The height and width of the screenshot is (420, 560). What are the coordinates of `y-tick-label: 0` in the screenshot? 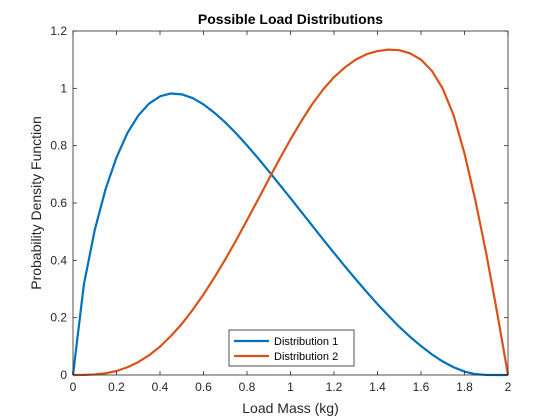 It's located at (63, 375).